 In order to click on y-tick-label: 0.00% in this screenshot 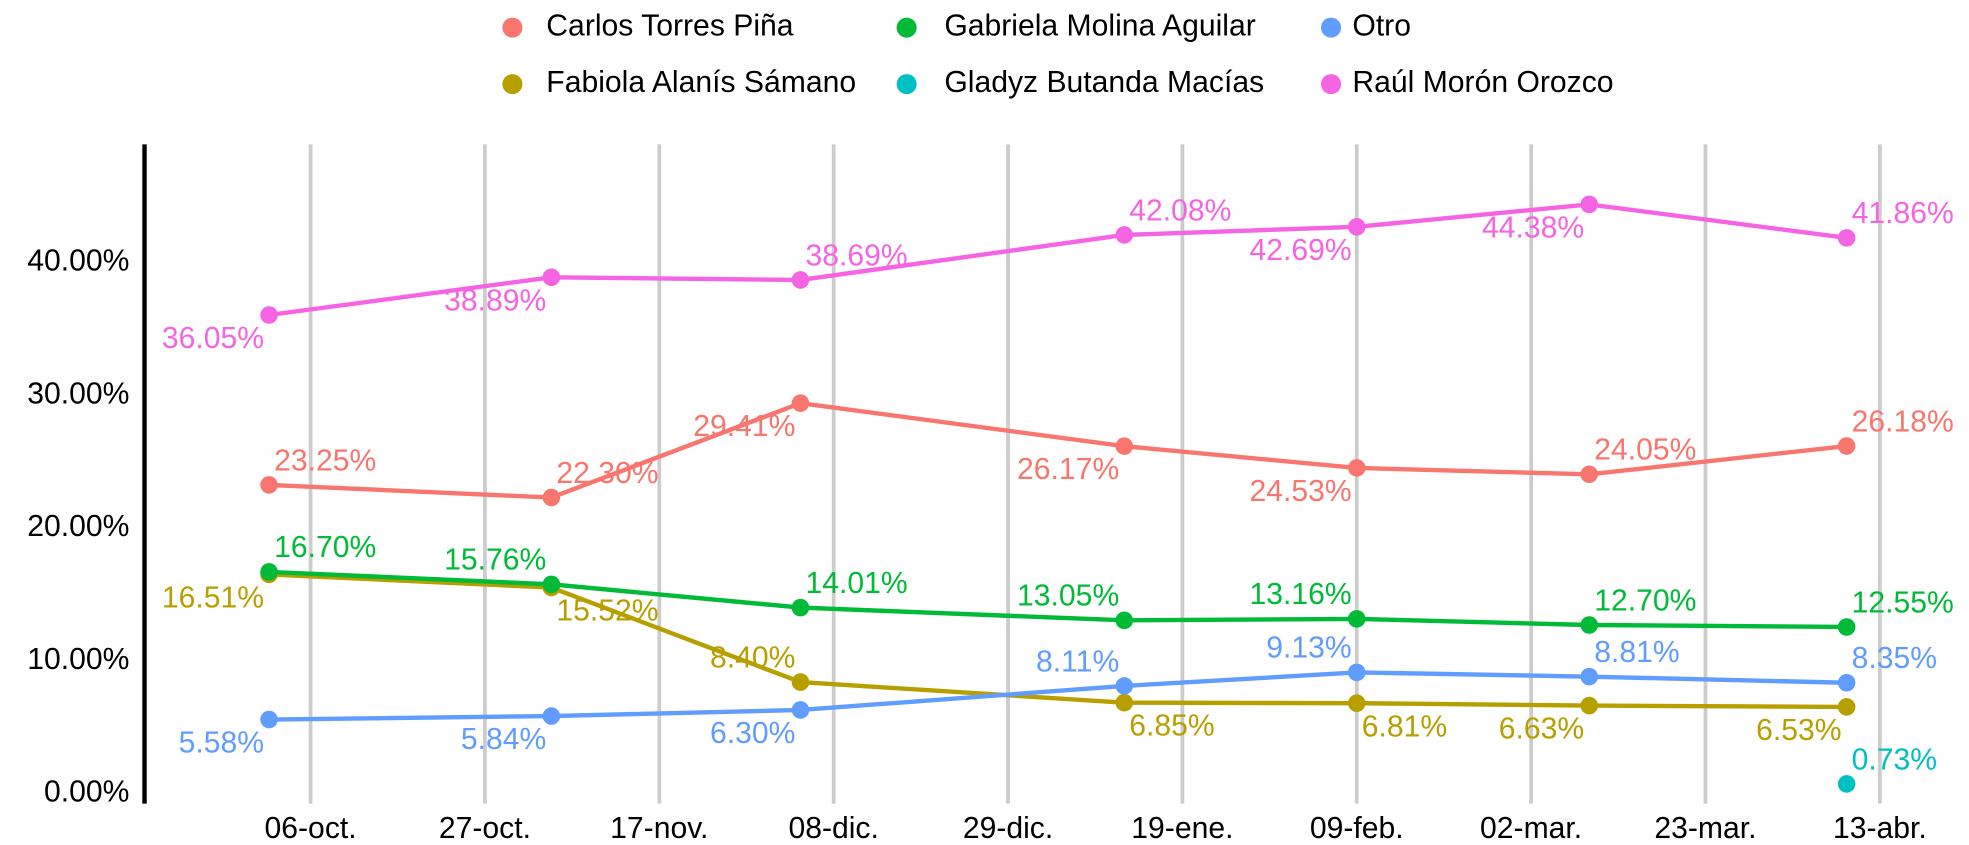, I will do `click(86, 792)`.